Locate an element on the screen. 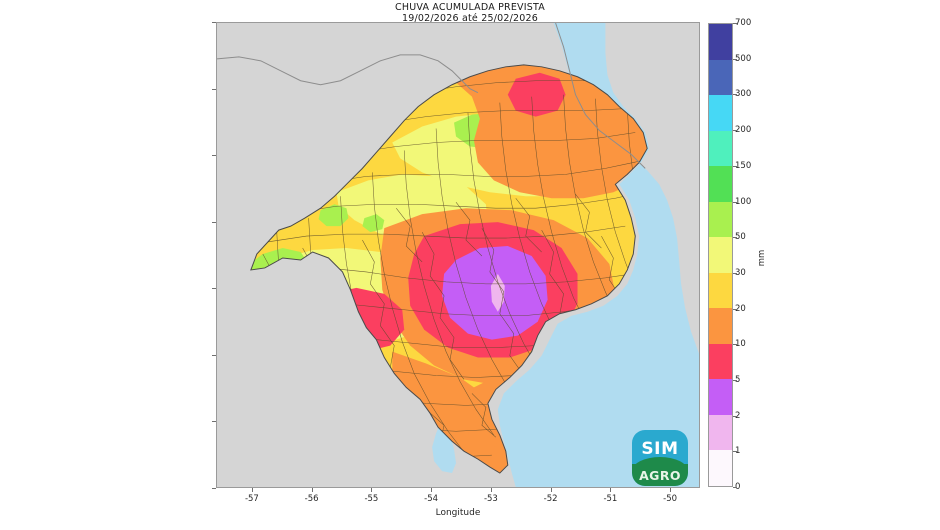 This screenshot has height=530, width=940. zone-1-2mm-innermost is located at coordinates (497, 292).